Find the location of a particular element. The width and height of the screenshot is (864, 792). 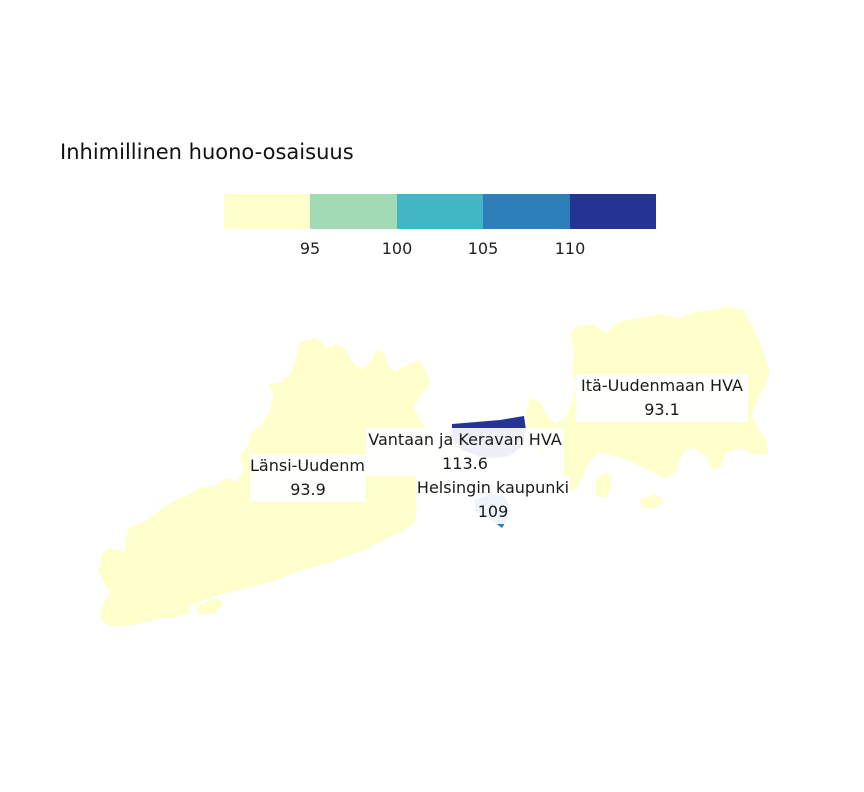

label-vantaa-kerava-value: 113.6 is located at coordinates (465, 463).